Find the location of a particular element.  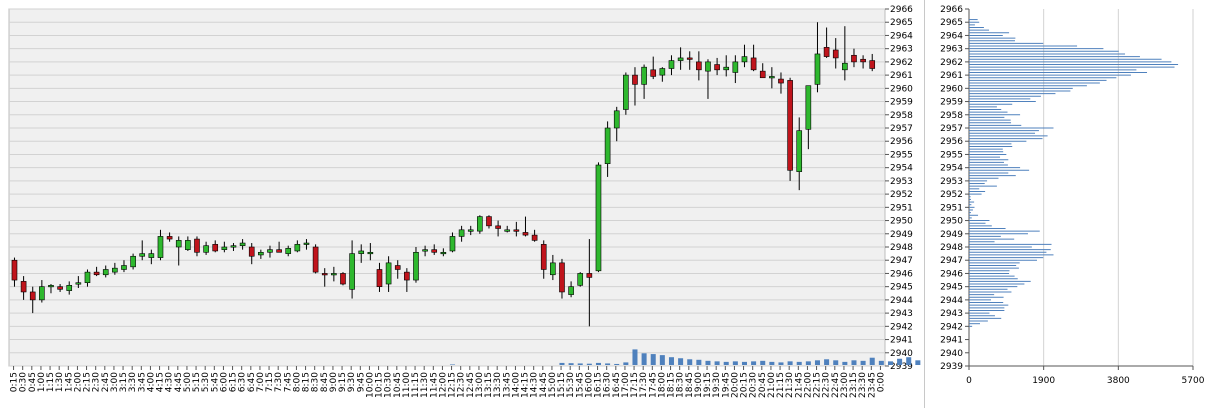

x-tick-label: 15:00 is located at coordinates (553, 385).